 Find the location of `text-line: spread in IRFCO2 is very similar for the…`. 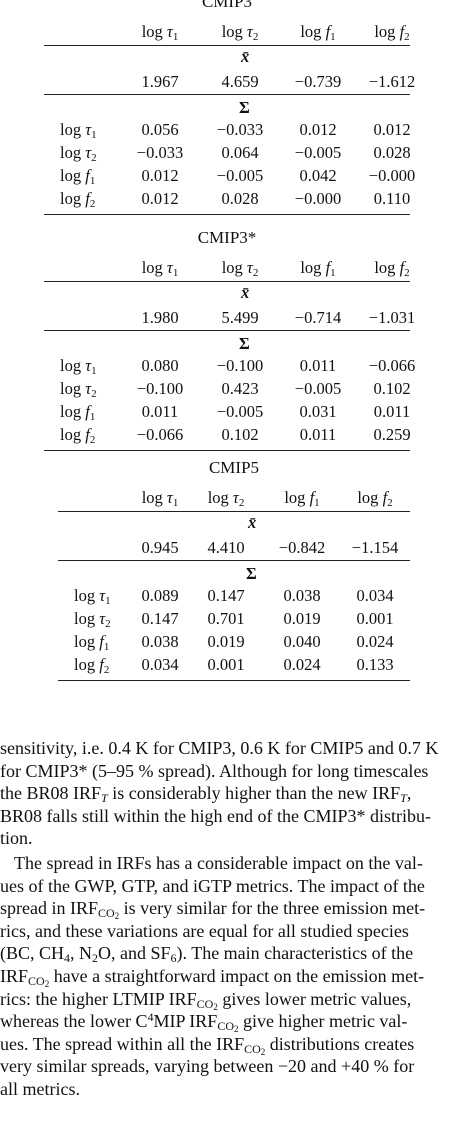

text-line: spread in IRFCO2 is very similar for the… is located at coordinates (213, 910).